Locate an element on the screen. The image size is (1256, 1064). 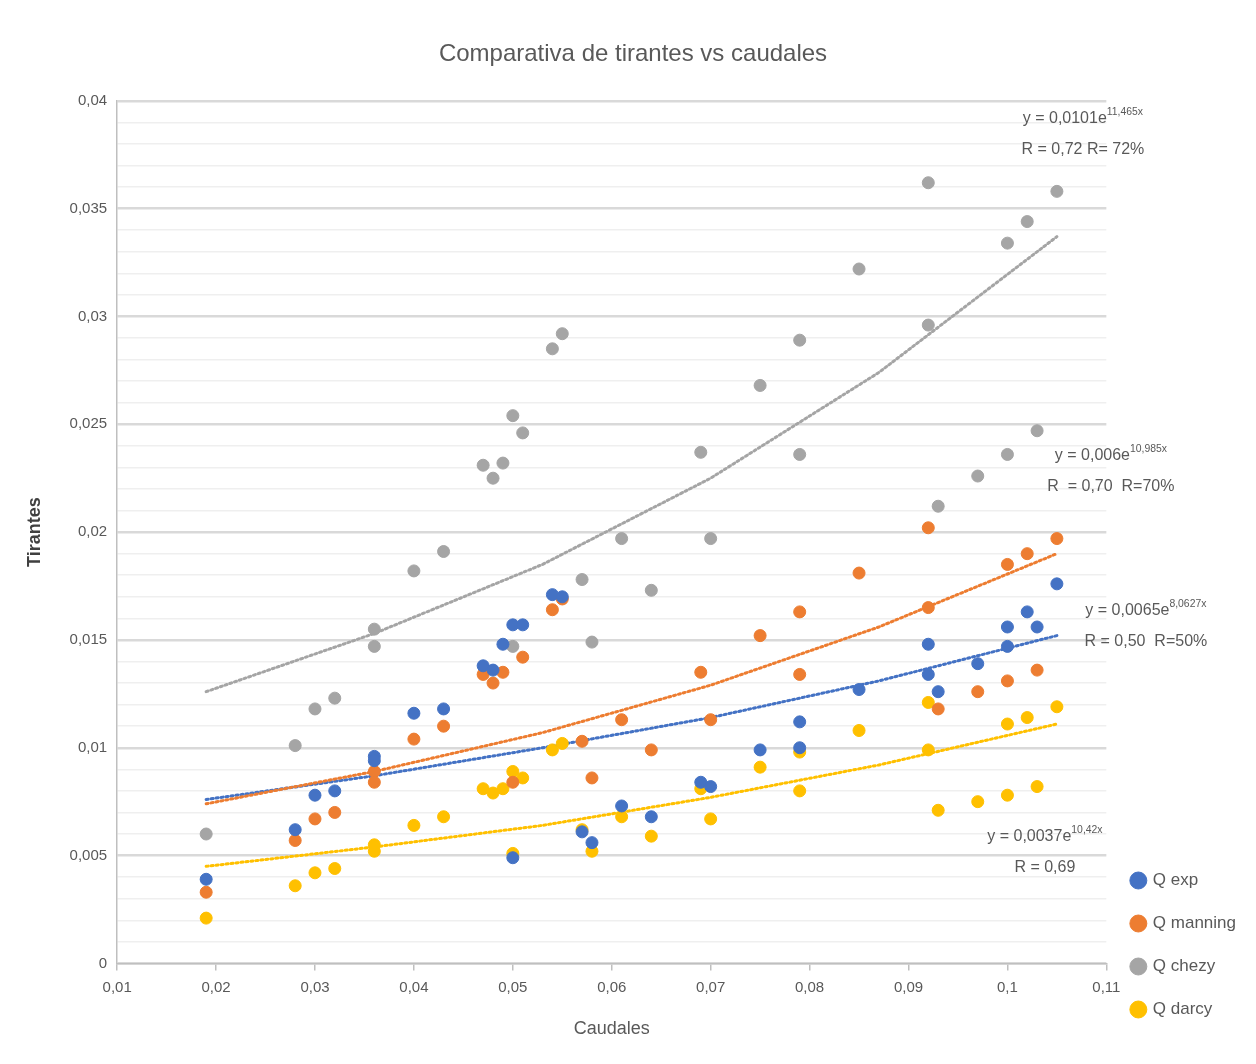
x-tick-label: 0,06 is located at coordinates (612, 986).